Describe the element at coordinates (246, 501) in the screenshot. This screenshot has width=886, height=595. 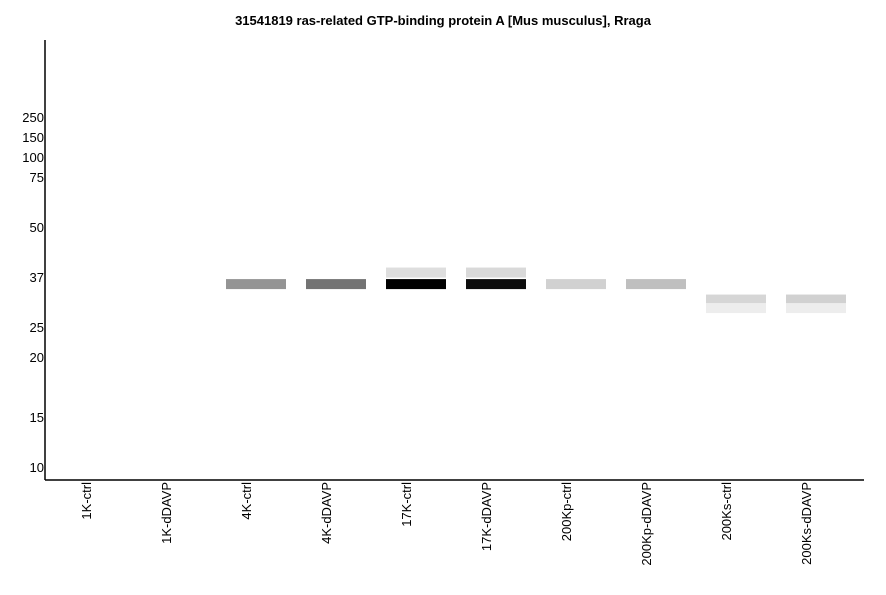
I see `lane-label: 4K-ctrl` at that location.